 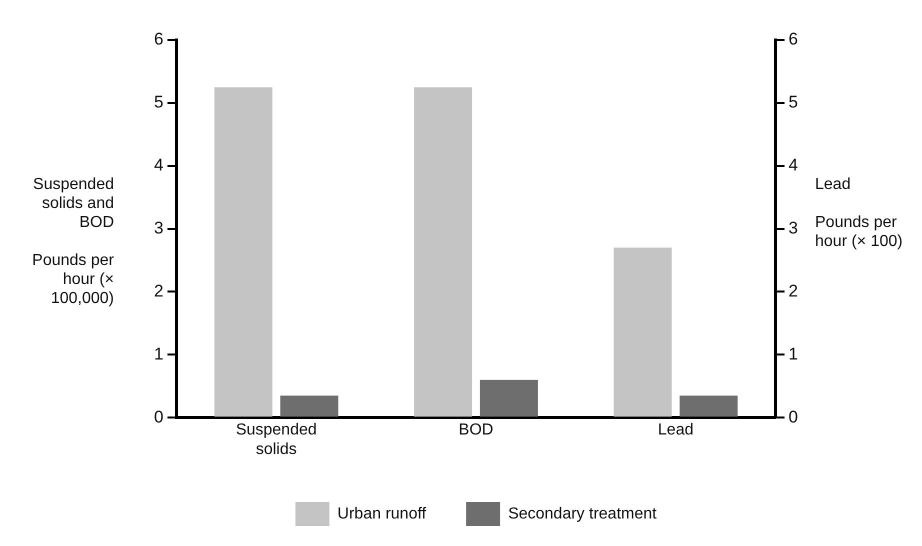 I want to click on y-tick-label: 5, so click(x=159, y=102).